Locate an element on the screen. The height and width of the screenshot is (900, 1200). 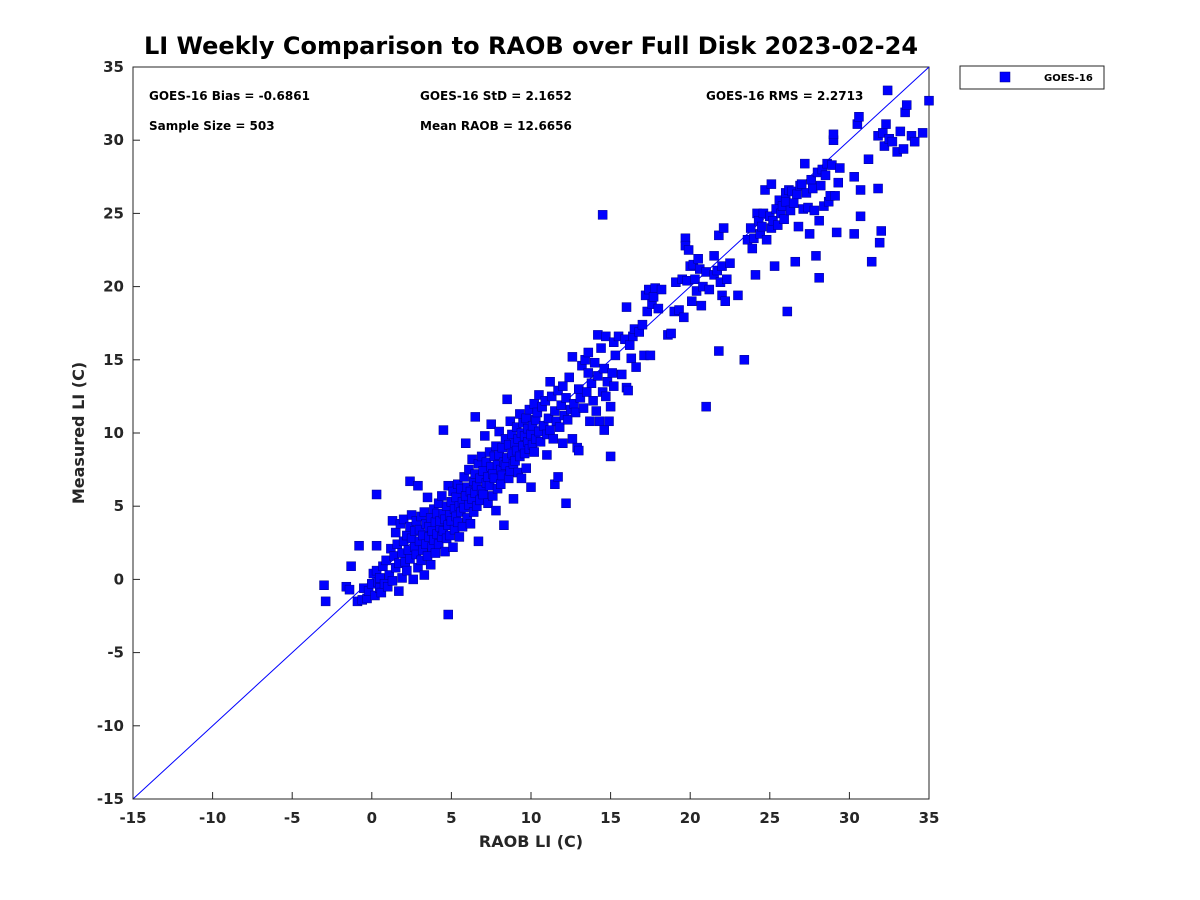
stat-mean-raob: Mean RAOB = 12.6656 is located at coordinates (496, 126).